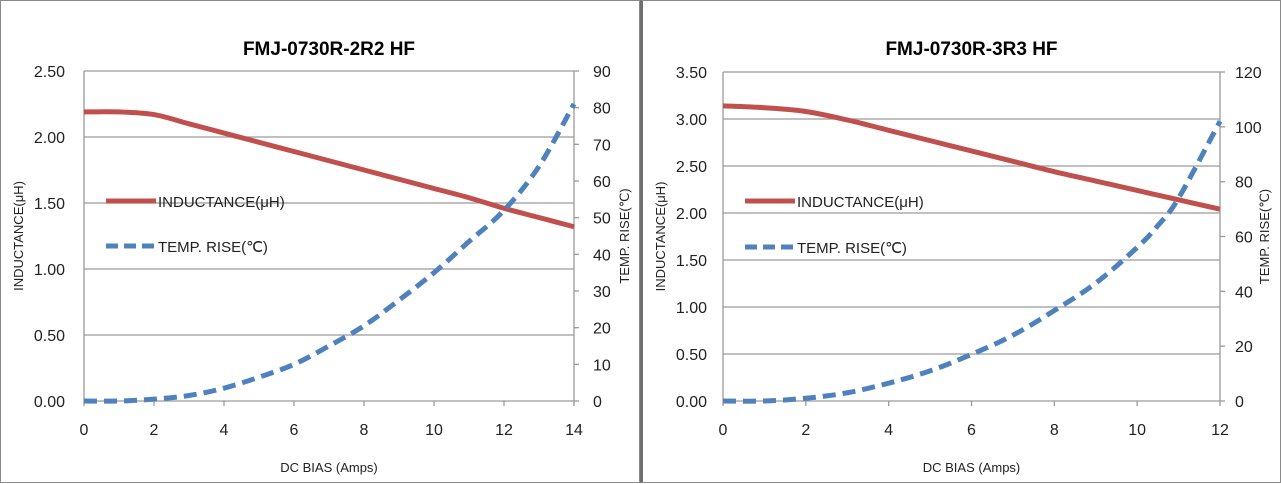 This screenshot has width=1281, height=484. Describe the element at coordinates (1248, 128) in the screenshot. I see `y2-tick-label: 100` at that location.